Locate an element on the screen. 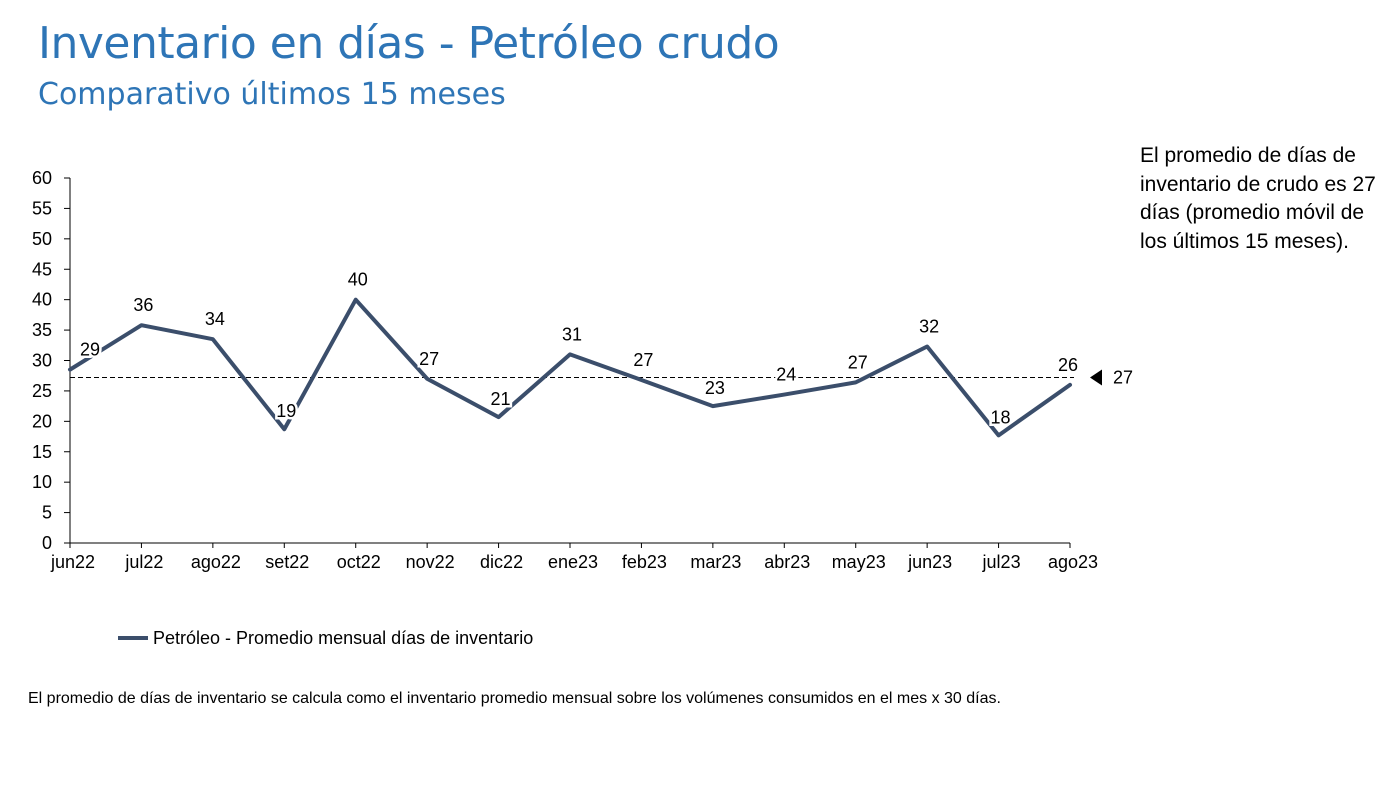  data-label: 24 is located at coordinates (786, 375).